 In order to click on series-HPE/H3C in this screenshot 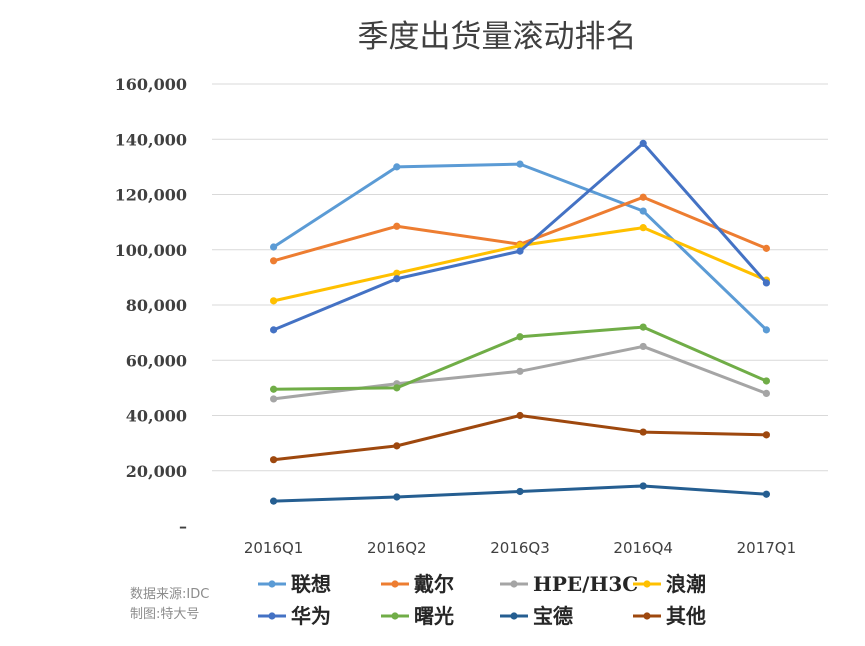, I will do `click(520, 372)`.